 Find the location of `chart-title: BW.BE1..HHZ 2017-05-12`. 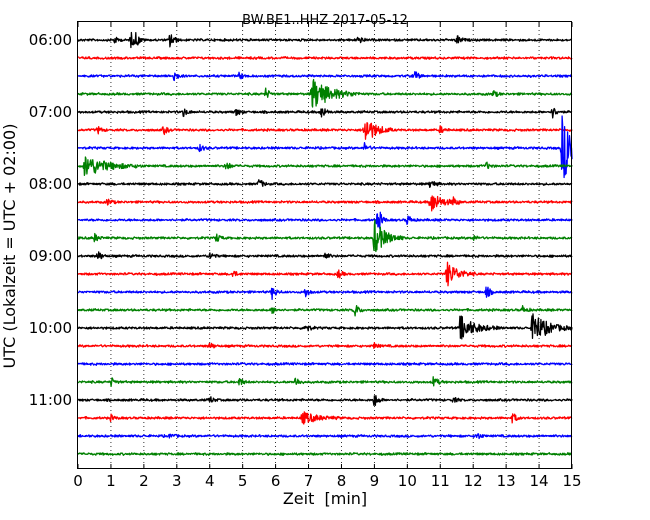

chart-title: BW.BE1..HHZ 2017-05-12 is located at coordinates (325, 20).